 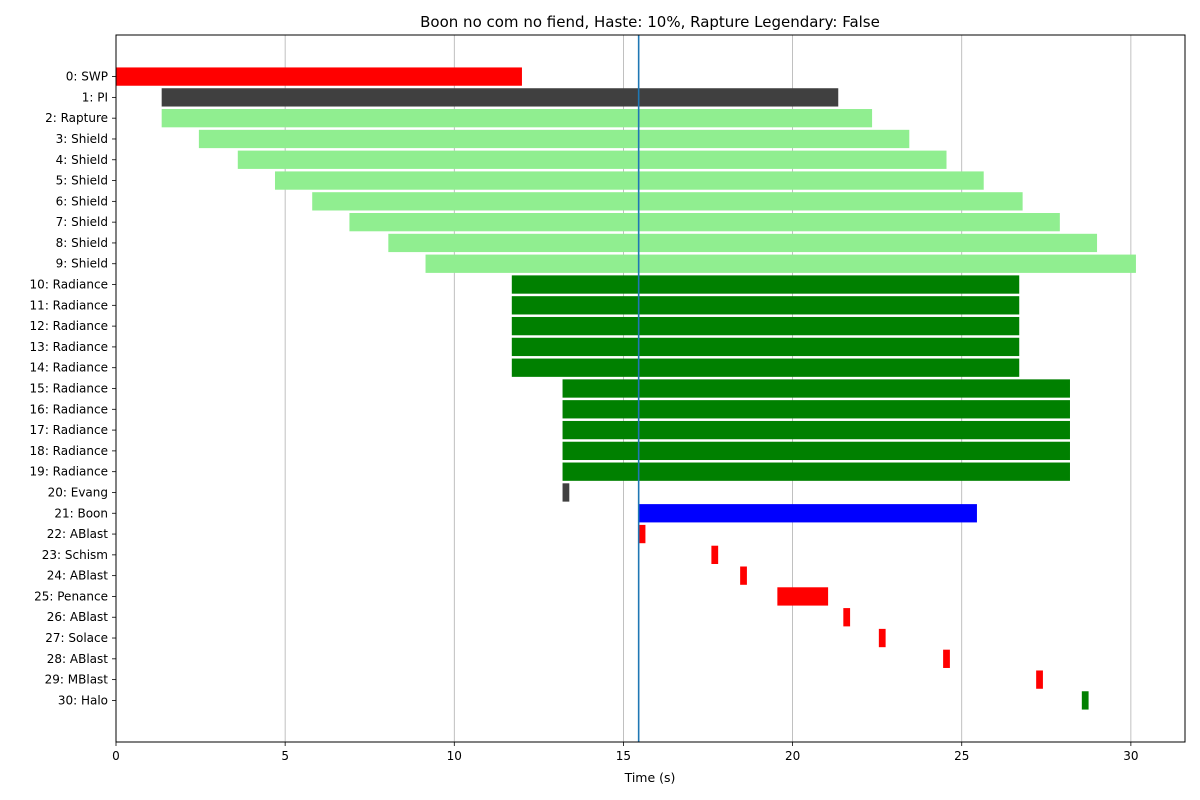 I want to click on y-tick-label: 30: Halo, so click(x=83, y=700).